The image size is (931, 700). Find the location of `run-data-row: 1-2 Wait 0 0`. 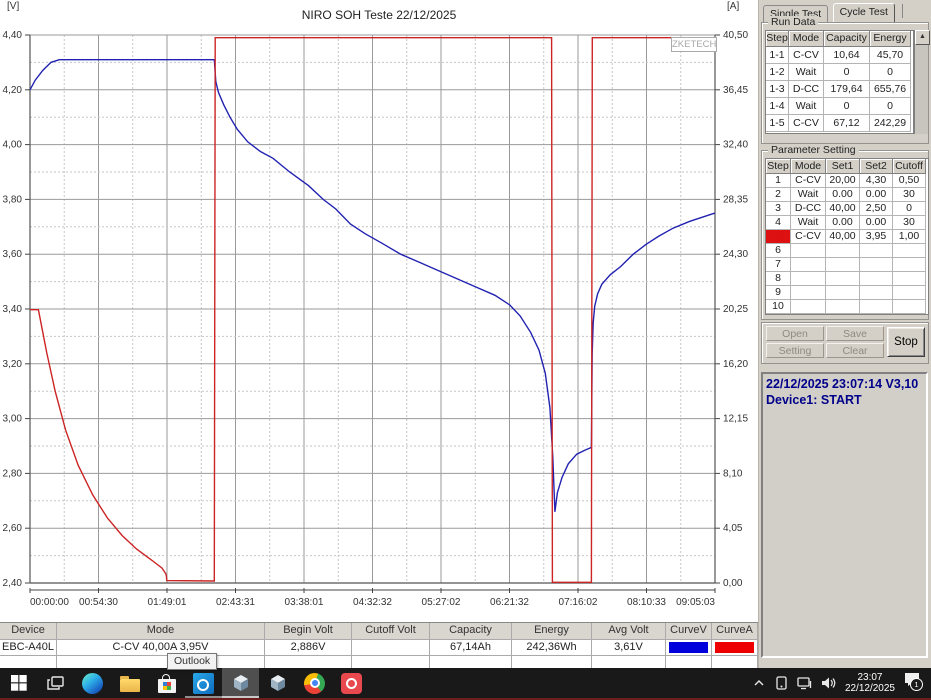

run-data-row: 1-2 Wait 0 0 is located at coordinates (839, 72).